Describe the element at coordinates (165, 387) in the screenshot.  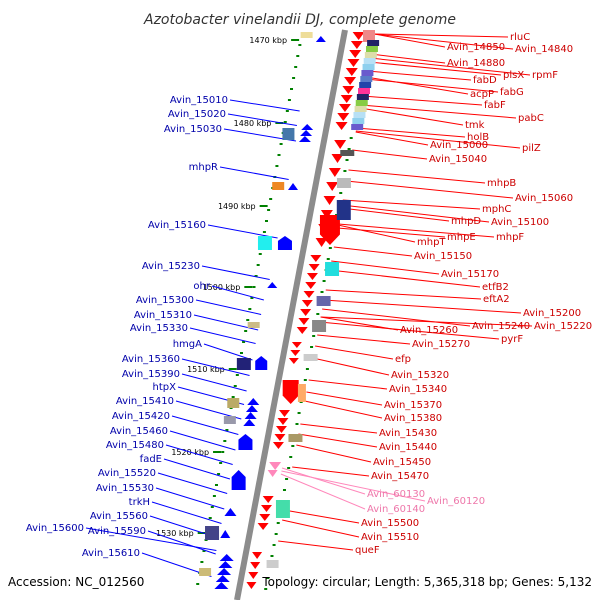
I see `forward-gene-label: htpX` at that location.